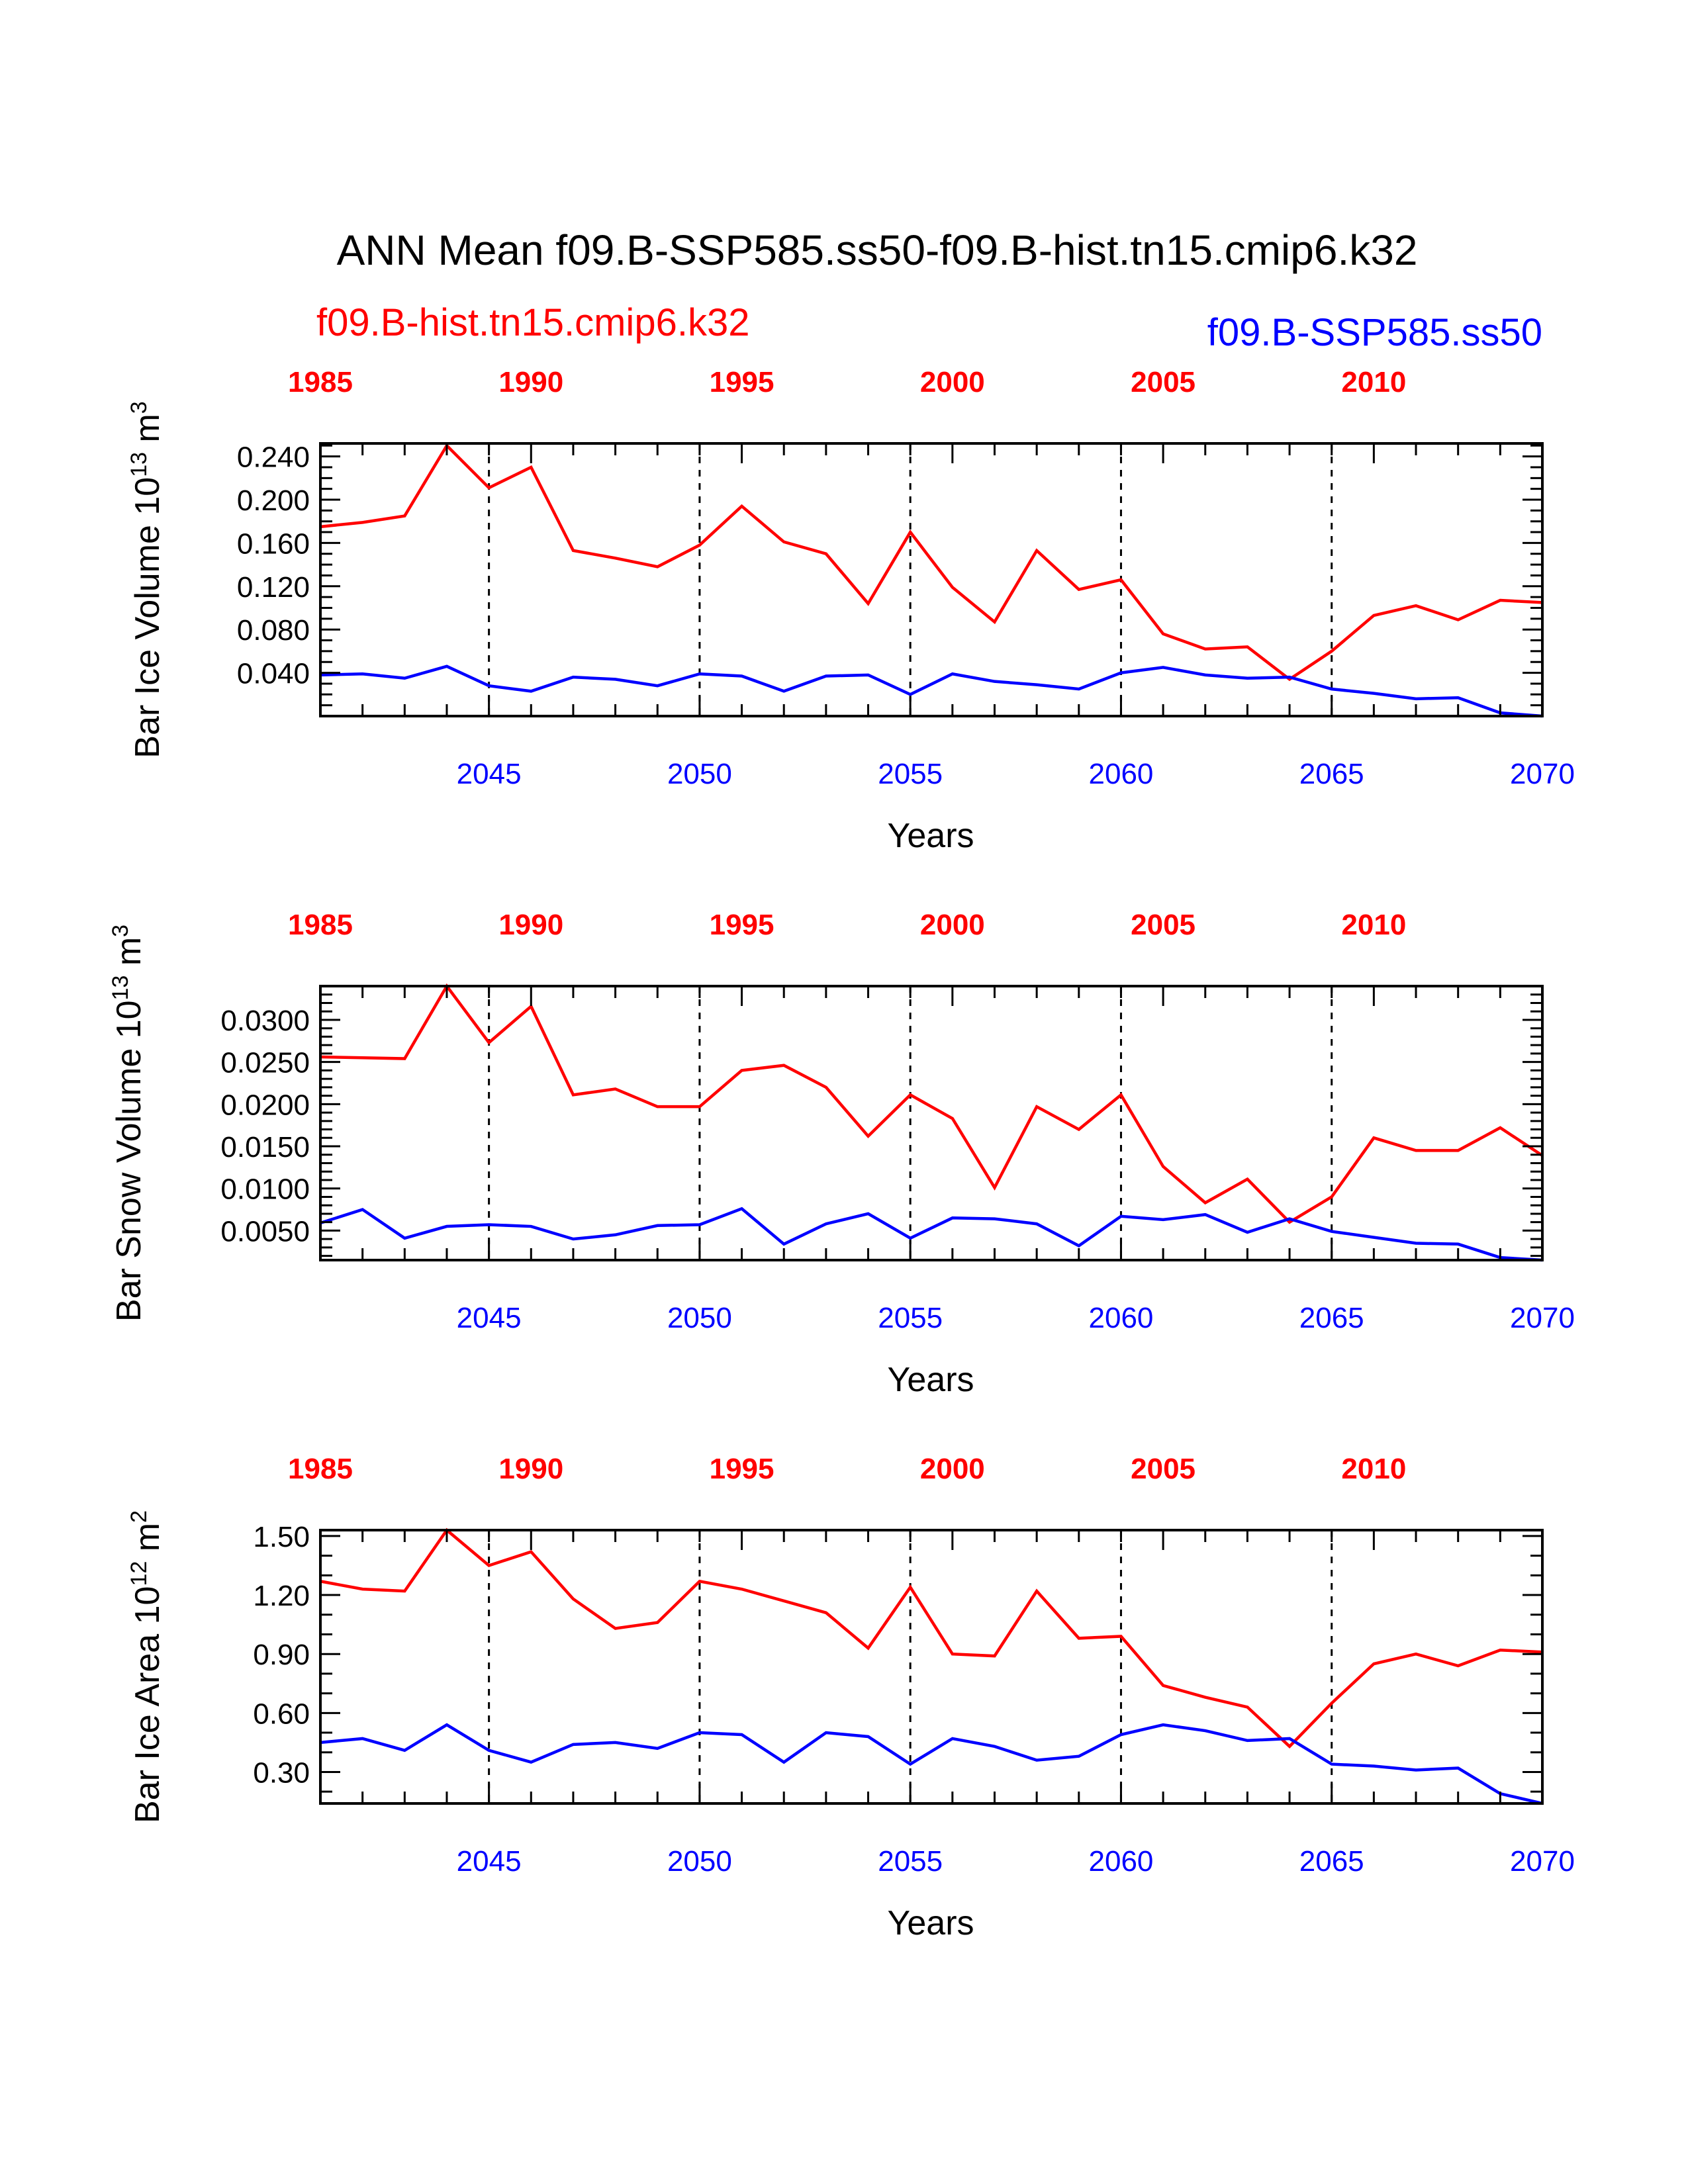 Image resolution: width=1688 pixels, height=2184 pixels. What do you see at coordinates (265, 1189) in the screenshot?
I see `y-tick-label: 0.0100` at bounding box center [265, 1189].